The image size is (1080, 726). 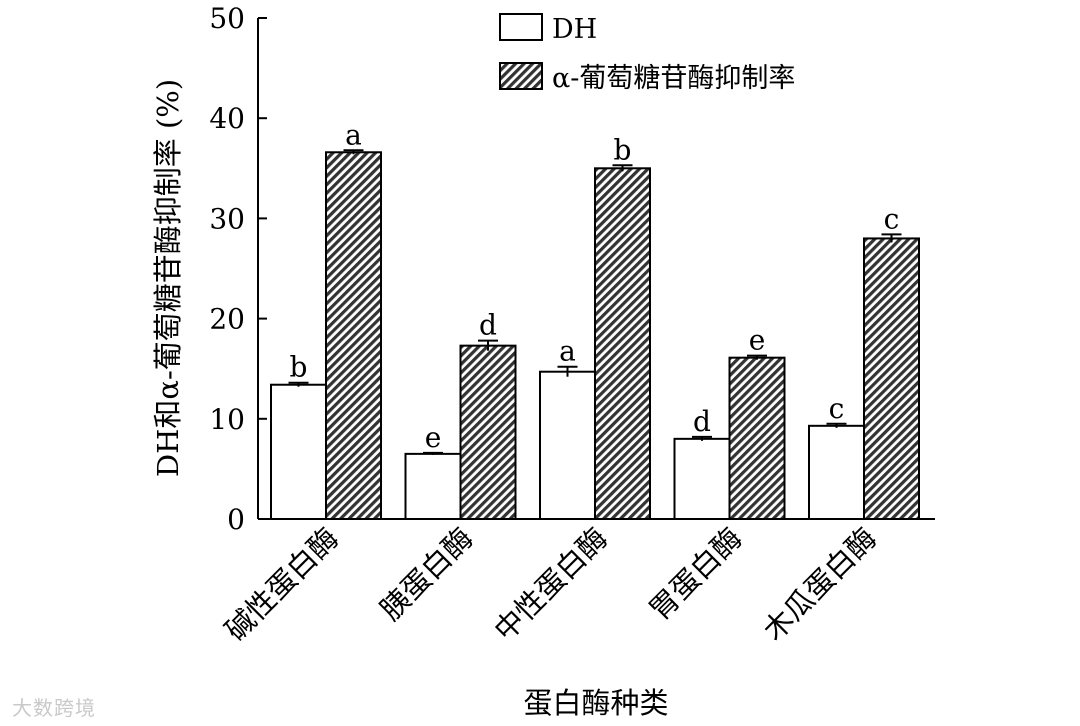 What do you see at coordinates (236, 519) in the screenshot?
I see `y-tick-label: 0` at bounding box center [236, 519].